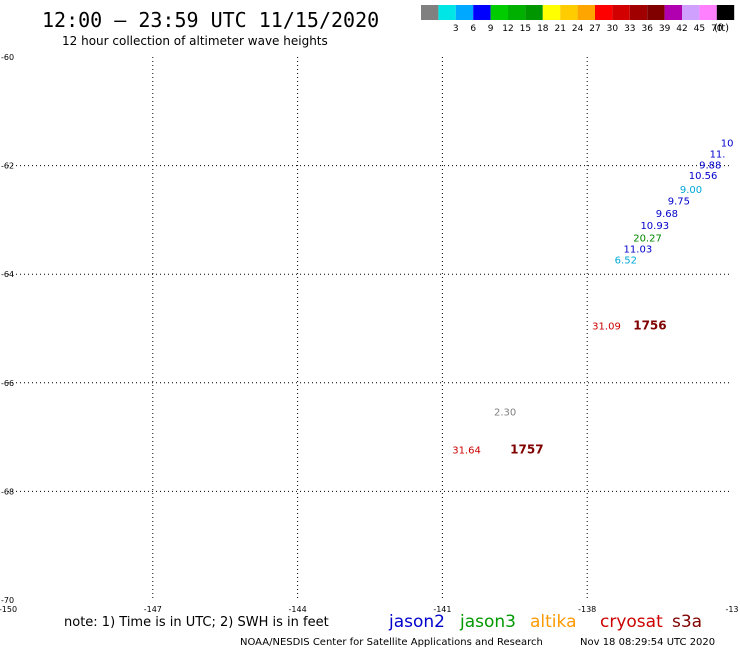 The image size is (740, 650). What do you see at coordinates (587, 609) in the screenshot?
I see `x-tick-label: -138` at bounding box center [587, 609].